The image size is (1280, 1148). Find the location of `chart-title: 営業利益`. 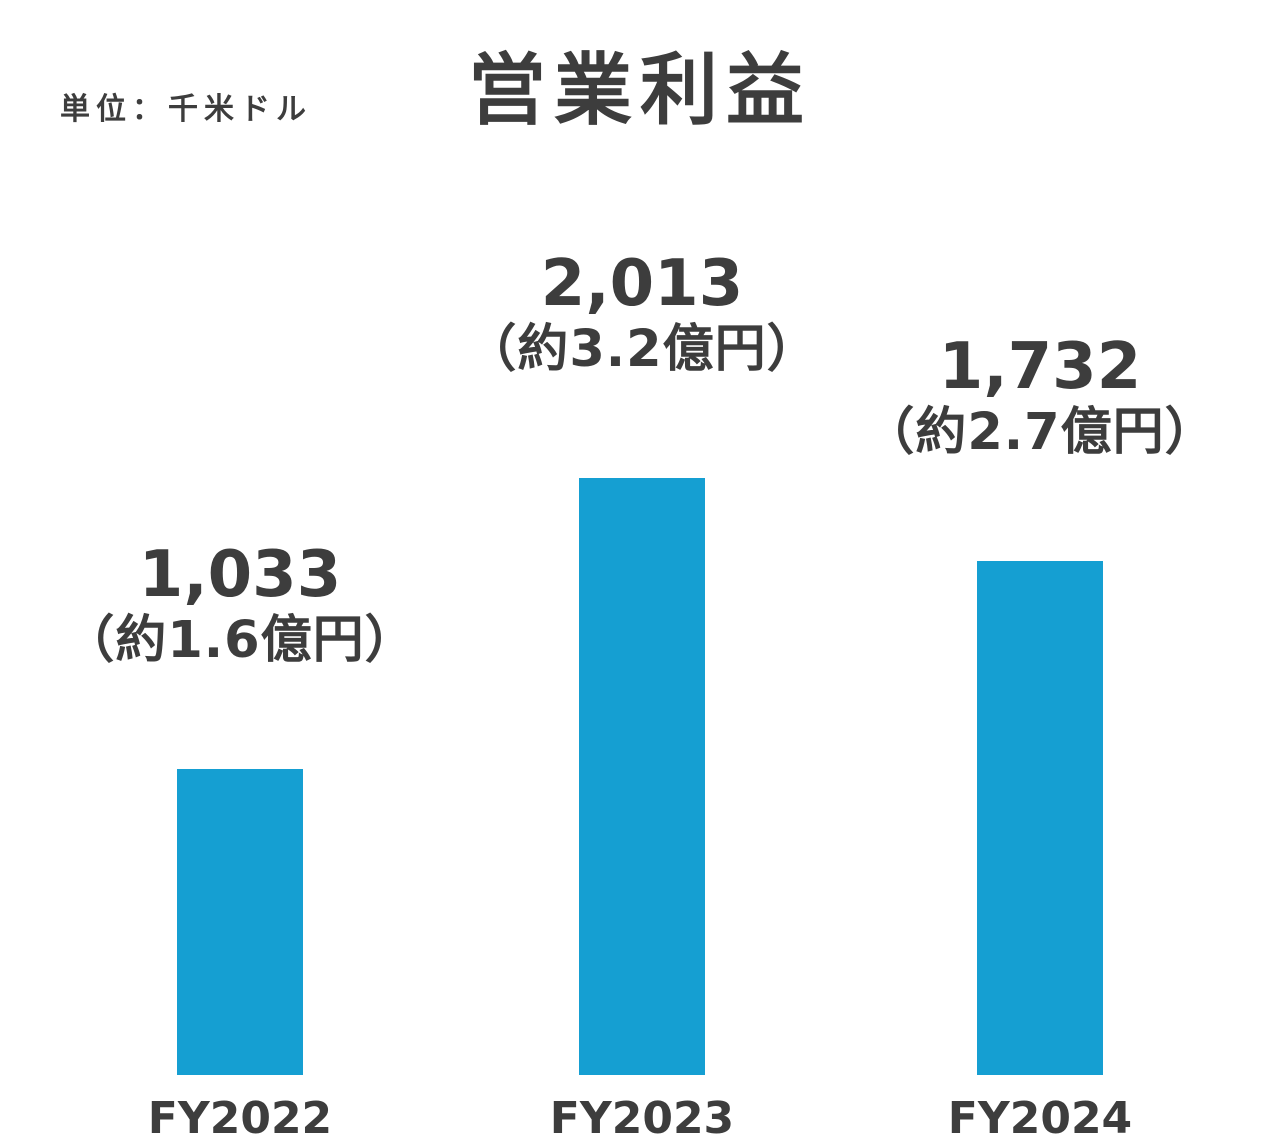

chart-title: 営業利益 is located at coordinates (639, 91).